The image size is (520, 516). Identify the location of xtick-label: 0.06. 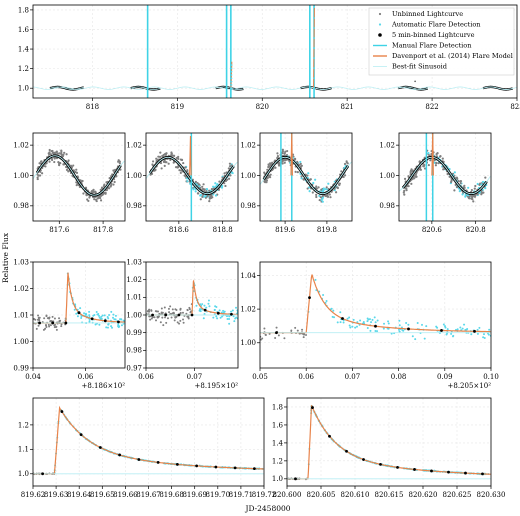
(306, 377).